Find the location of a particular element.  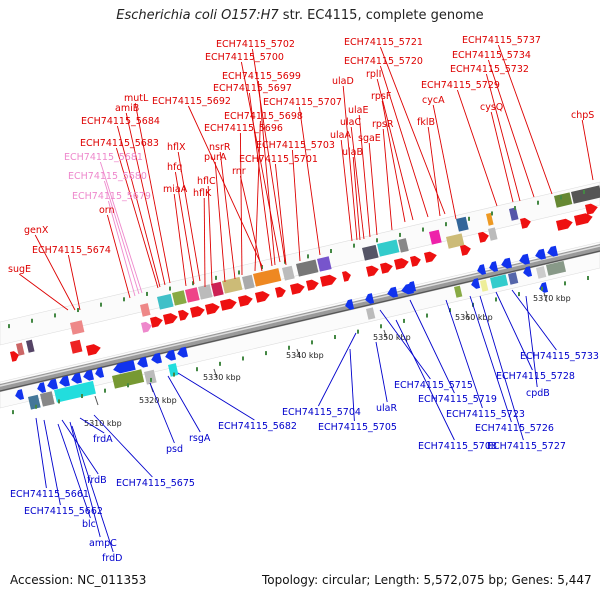

gene-label: hflX is located at coordinates (176, 147).